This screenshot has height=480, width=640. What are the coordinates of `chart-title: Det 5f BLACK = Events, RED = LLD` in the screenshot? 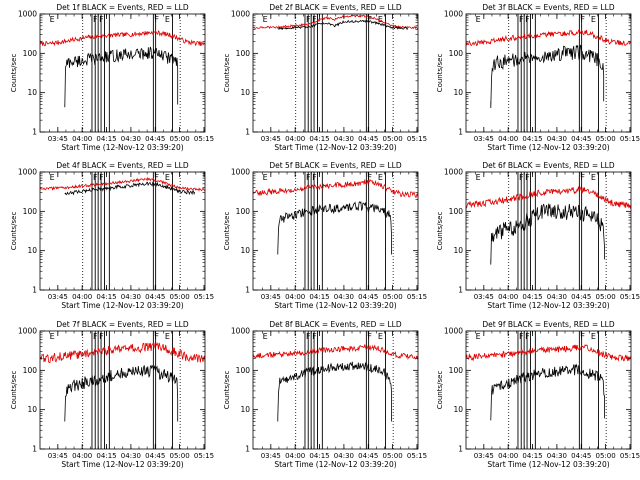 It's located at (335, 165).